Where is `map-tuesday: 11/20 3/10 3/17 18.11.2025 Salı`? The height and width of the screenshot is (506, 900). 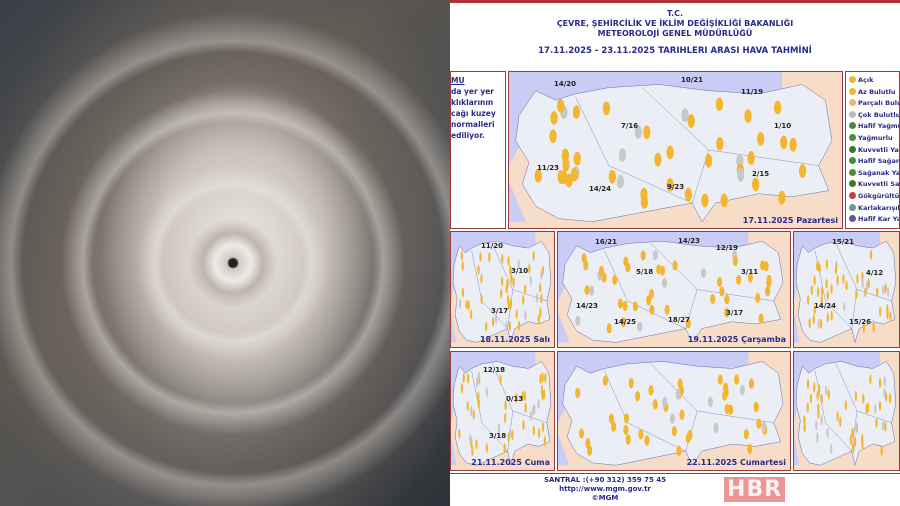
map-tuesday: 11/20 3/10 3/17 18.11.2025 Salı is located at coordinates (502, 289).